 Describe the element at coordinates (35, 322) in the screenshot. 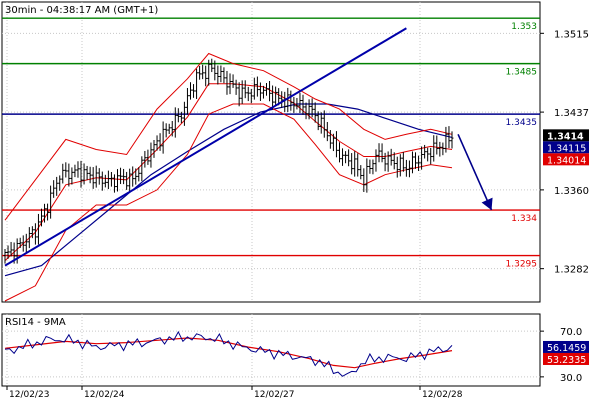

I see `rsi-title: RSI14 - 9MA` at that location.